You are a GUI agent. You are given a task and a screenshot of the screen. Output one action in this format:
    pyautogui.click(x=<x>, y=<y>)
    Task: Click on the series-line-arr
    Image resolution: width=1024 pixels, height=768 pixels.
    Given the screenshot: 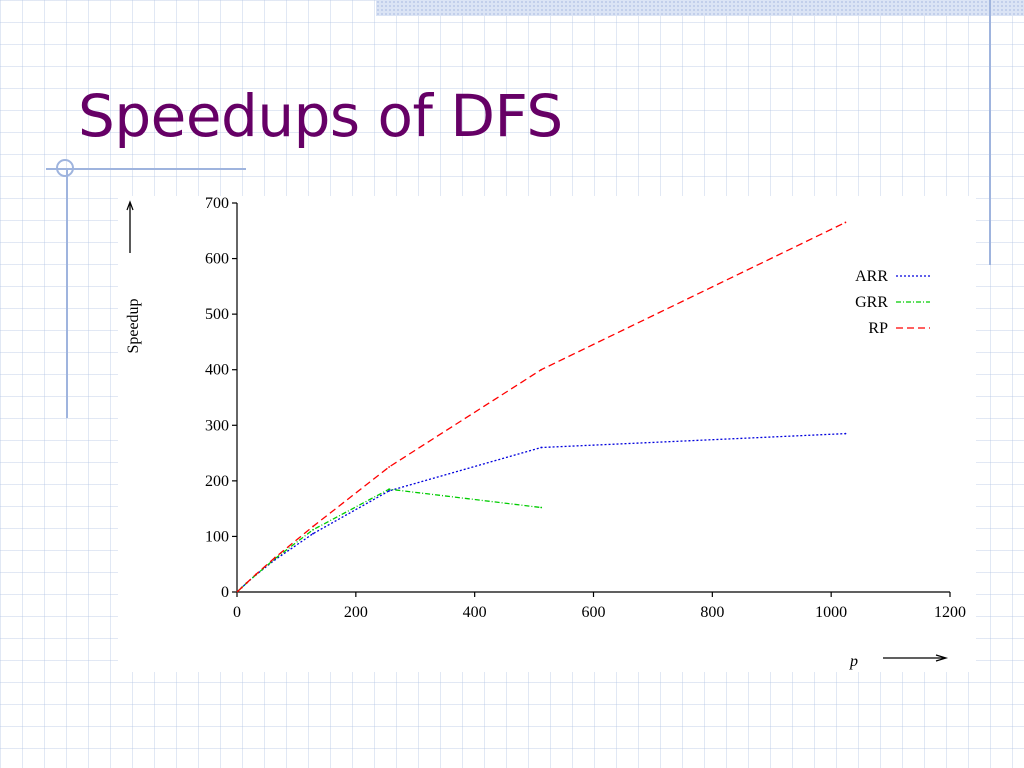 What is the action you would take?
    pyautogui.click(x=541, y=512)
    